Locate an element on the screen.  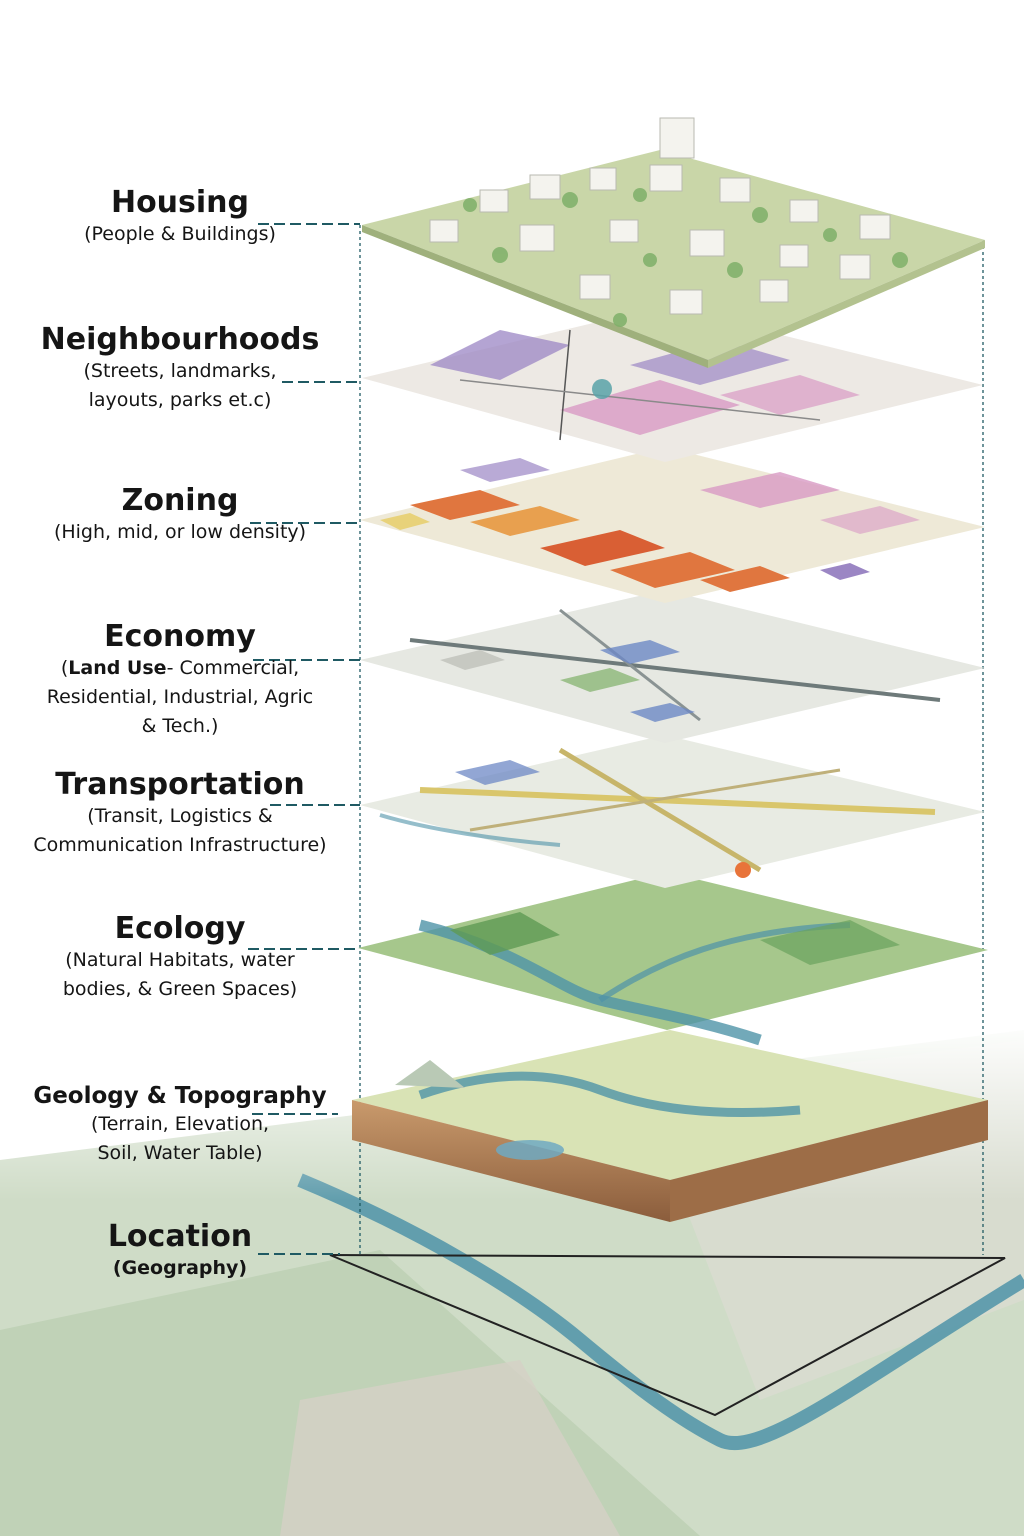
layer-subtitle: Soil, Water Table) is located at coordinates (180, 1153).